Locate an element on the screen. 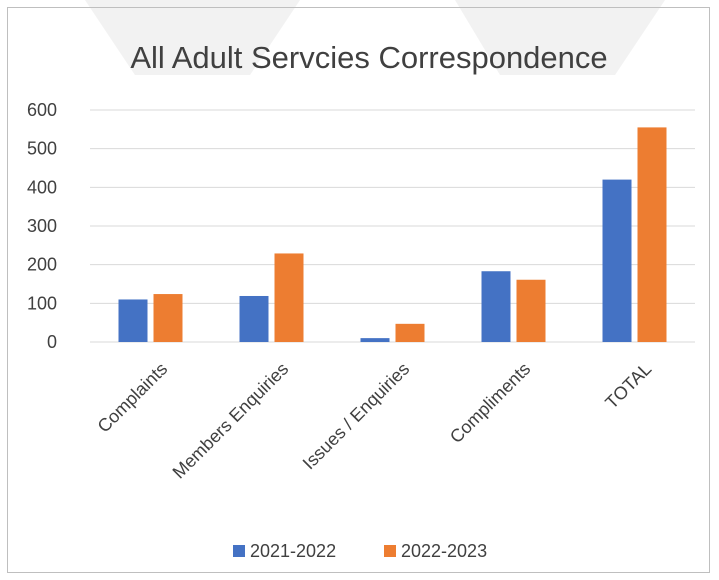 Image resolution: width=719 pixels, height=580 pixels. y-axis-ticks: 0 100 200 300 400 500 600 is located at coordinates (42, 226).